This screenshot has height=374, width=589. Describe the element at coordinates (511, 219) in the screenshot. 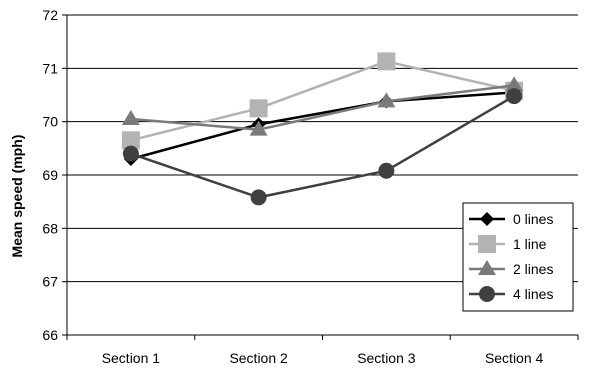

I see `legend-item: 0 lines` at that location.